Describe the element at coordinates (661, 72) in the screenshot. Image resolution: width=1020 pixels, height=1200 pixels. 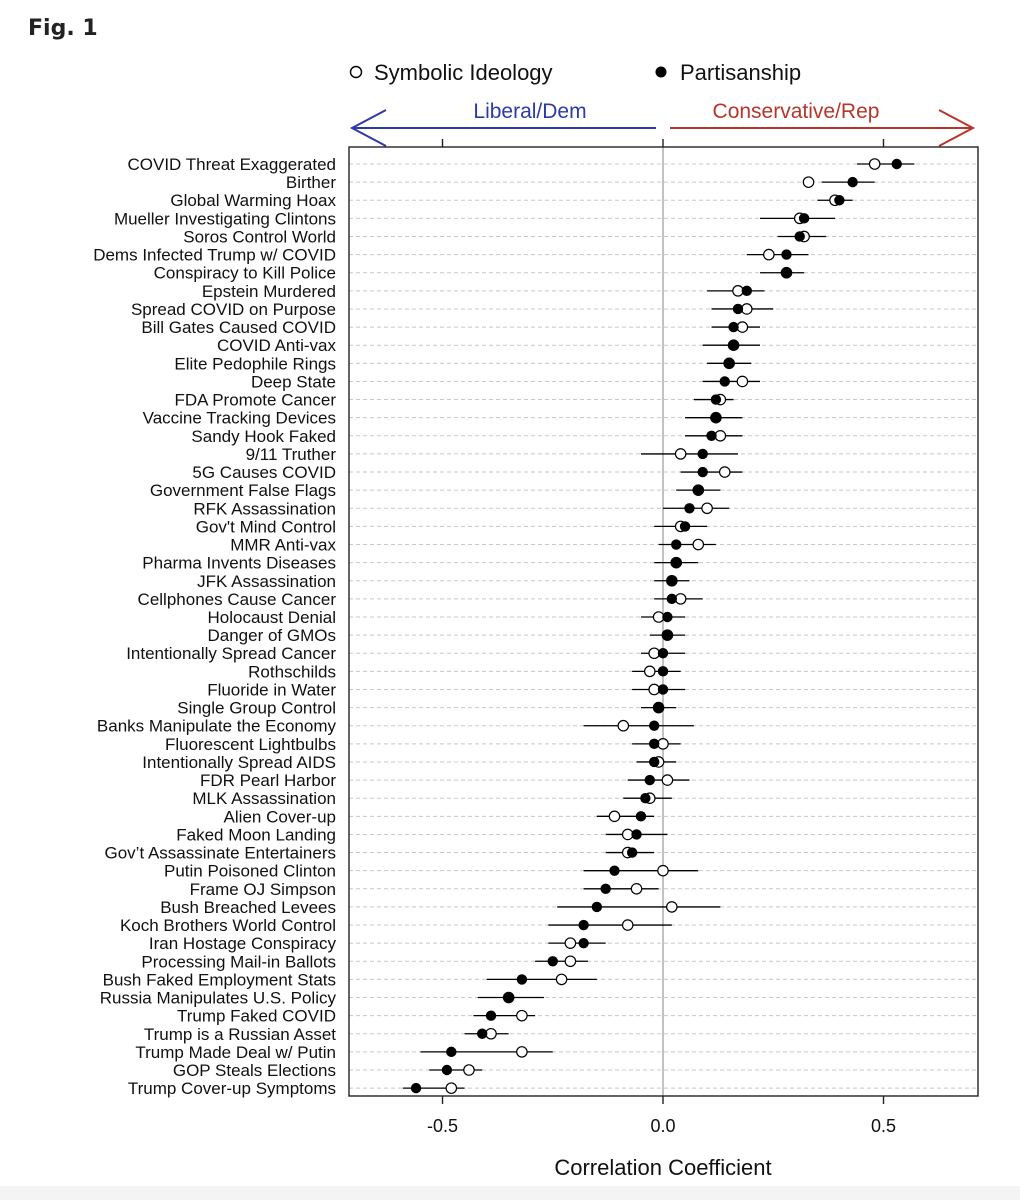
I see `legend-partisanship-marker` at that location.